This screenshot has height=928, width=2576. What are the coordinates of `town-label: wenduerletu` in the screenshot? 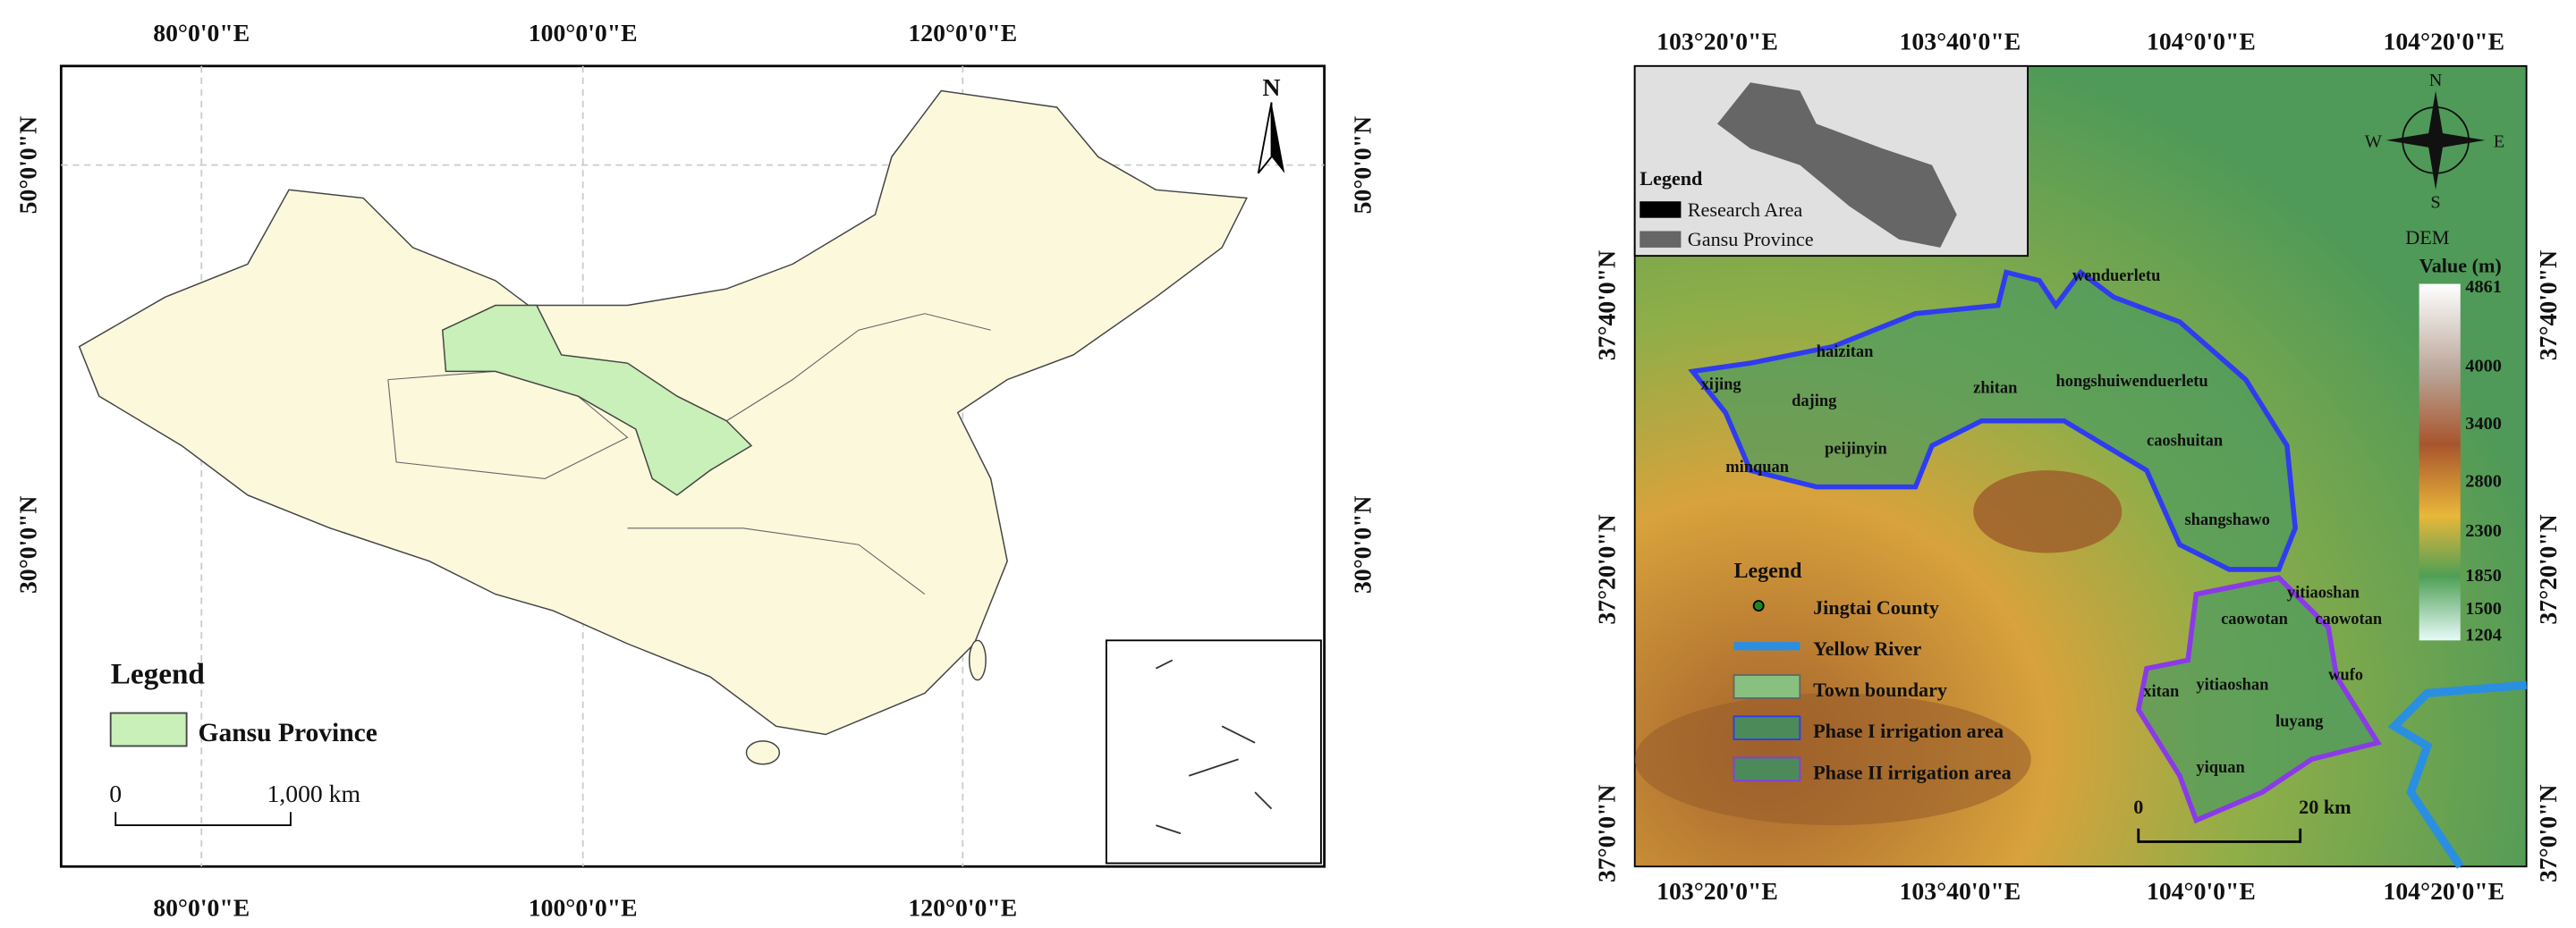 It's located at (2116, 275).